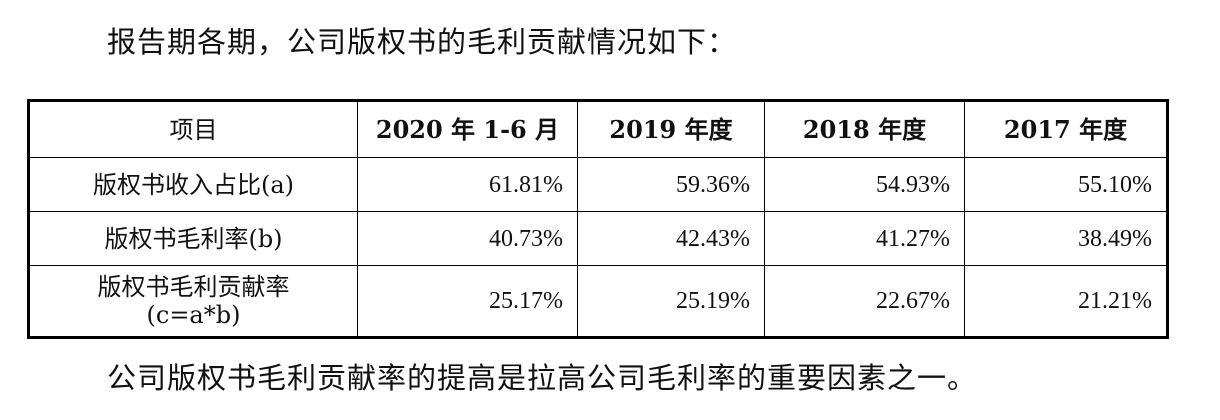 This screenshot has height=420, width=1220. Describe the element at coordinates (1066, 301) in the screenshot. I see `table-cell: 21.21%` at that location.